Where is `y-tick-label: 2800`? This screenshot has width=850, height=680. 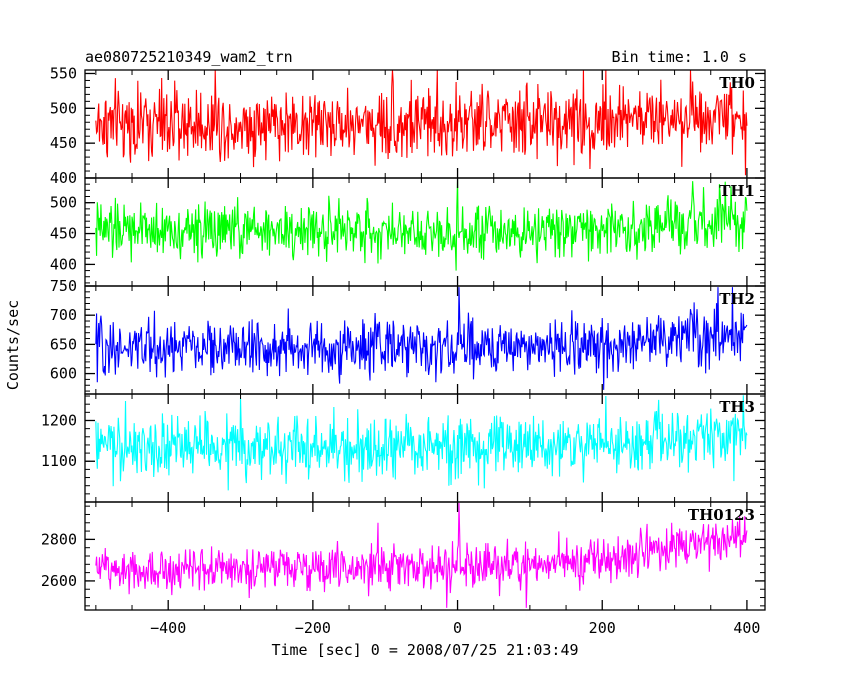
y-tick-label: 2800 is located at coordinates (59, 539).